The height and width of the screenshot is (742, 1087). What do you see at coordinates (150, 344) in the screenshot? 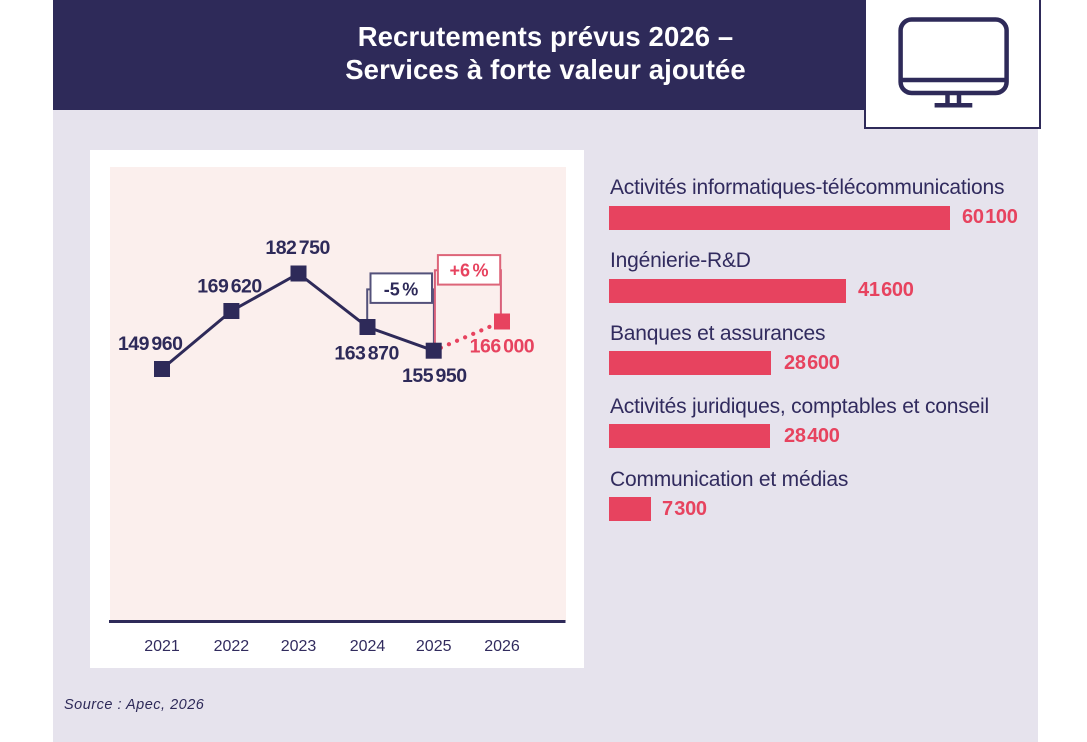
I see `svg-text: 149 960` at bounding box center [150, 344].